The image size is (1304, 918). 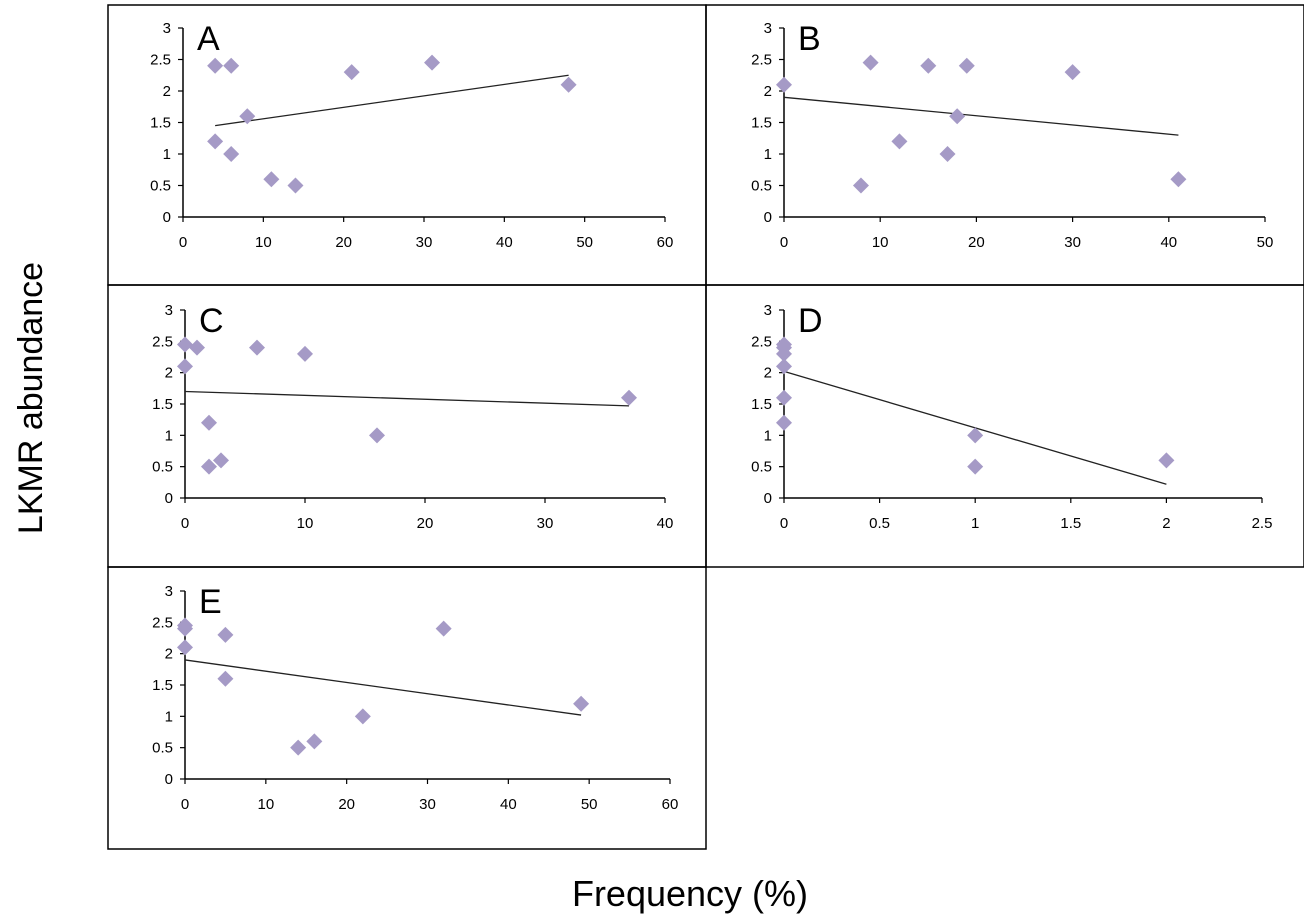 I want to click on panel-a-letter: A, so click(x=208, y=39).